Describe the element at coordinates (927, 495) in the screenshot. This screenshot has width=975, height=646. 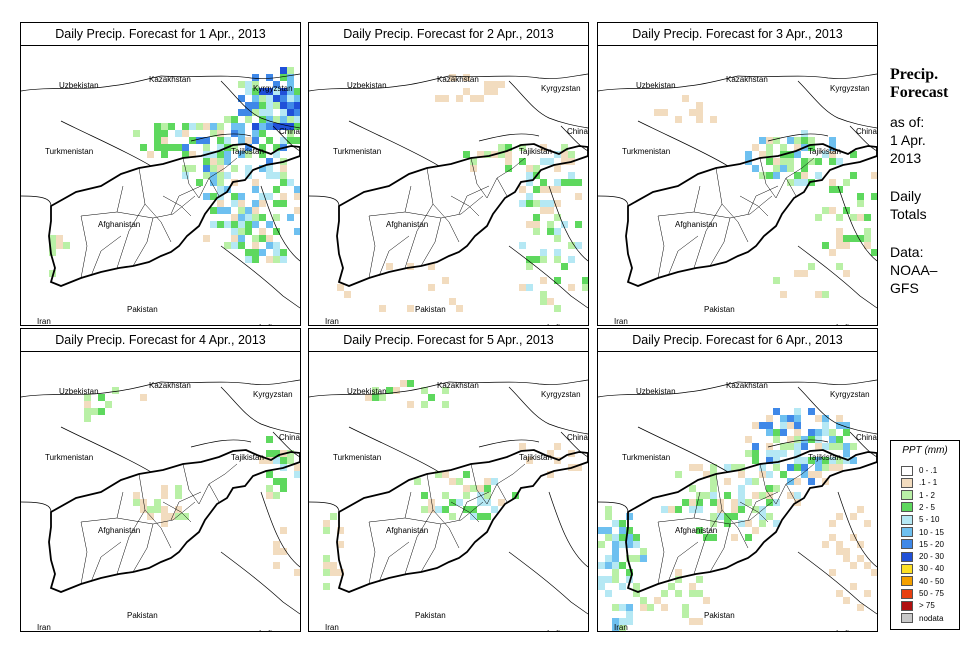
I see `legend-label: 1 - 2` at that location.